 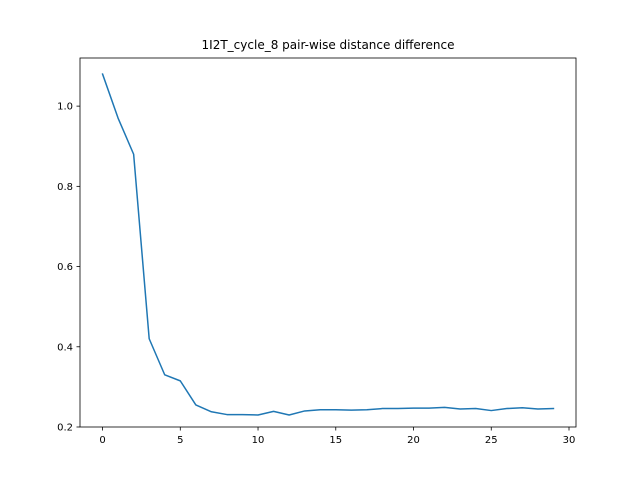 I want to click on x-tick-label: 30, so click(x=569, y=440).